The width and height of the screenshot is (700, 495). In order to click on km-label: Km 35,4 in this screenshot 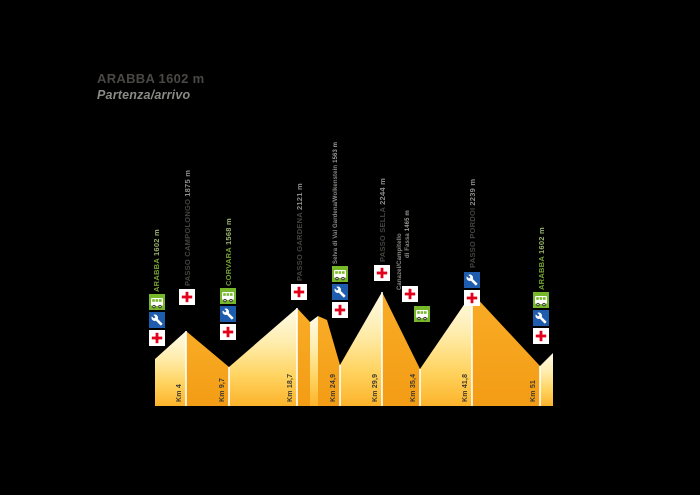, I will do `click(413, 387)`.